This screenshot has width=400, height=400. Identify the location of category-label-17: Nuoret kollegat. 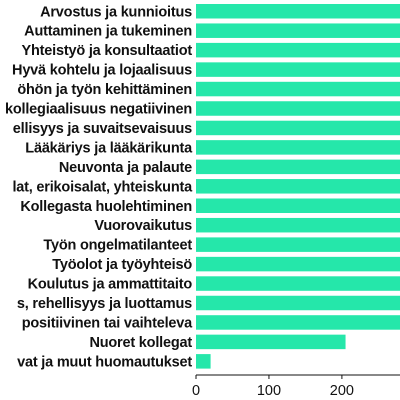
(140, 343).